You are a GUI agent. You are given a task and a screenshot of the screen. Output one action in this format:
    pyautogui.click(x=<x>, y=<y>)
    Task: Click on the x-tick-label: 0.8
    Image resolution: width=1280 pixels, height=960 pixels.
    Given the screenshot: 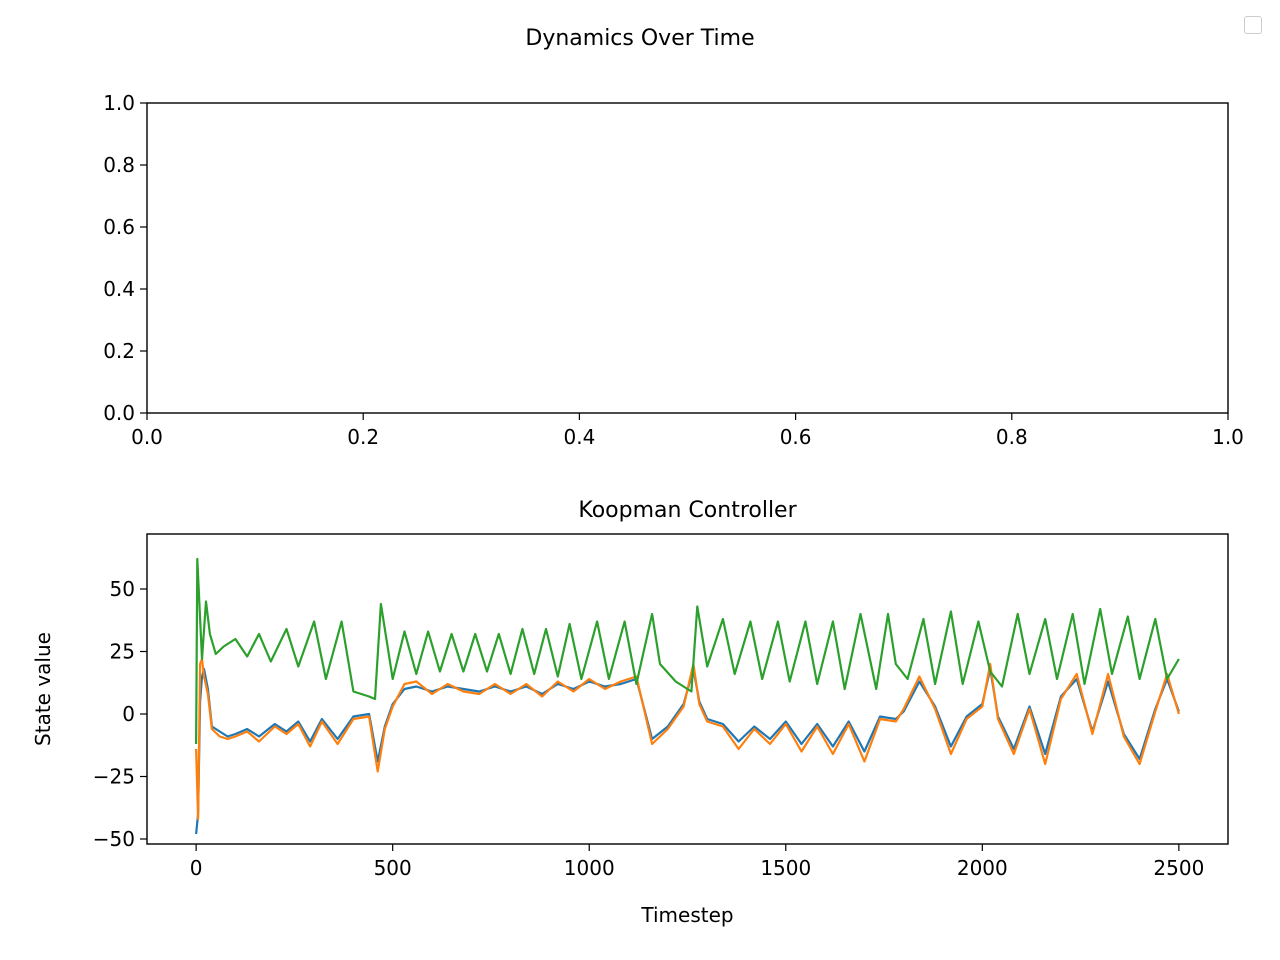 What is the action you would take?
    pyautogui.click(x=1012, y=437)
    